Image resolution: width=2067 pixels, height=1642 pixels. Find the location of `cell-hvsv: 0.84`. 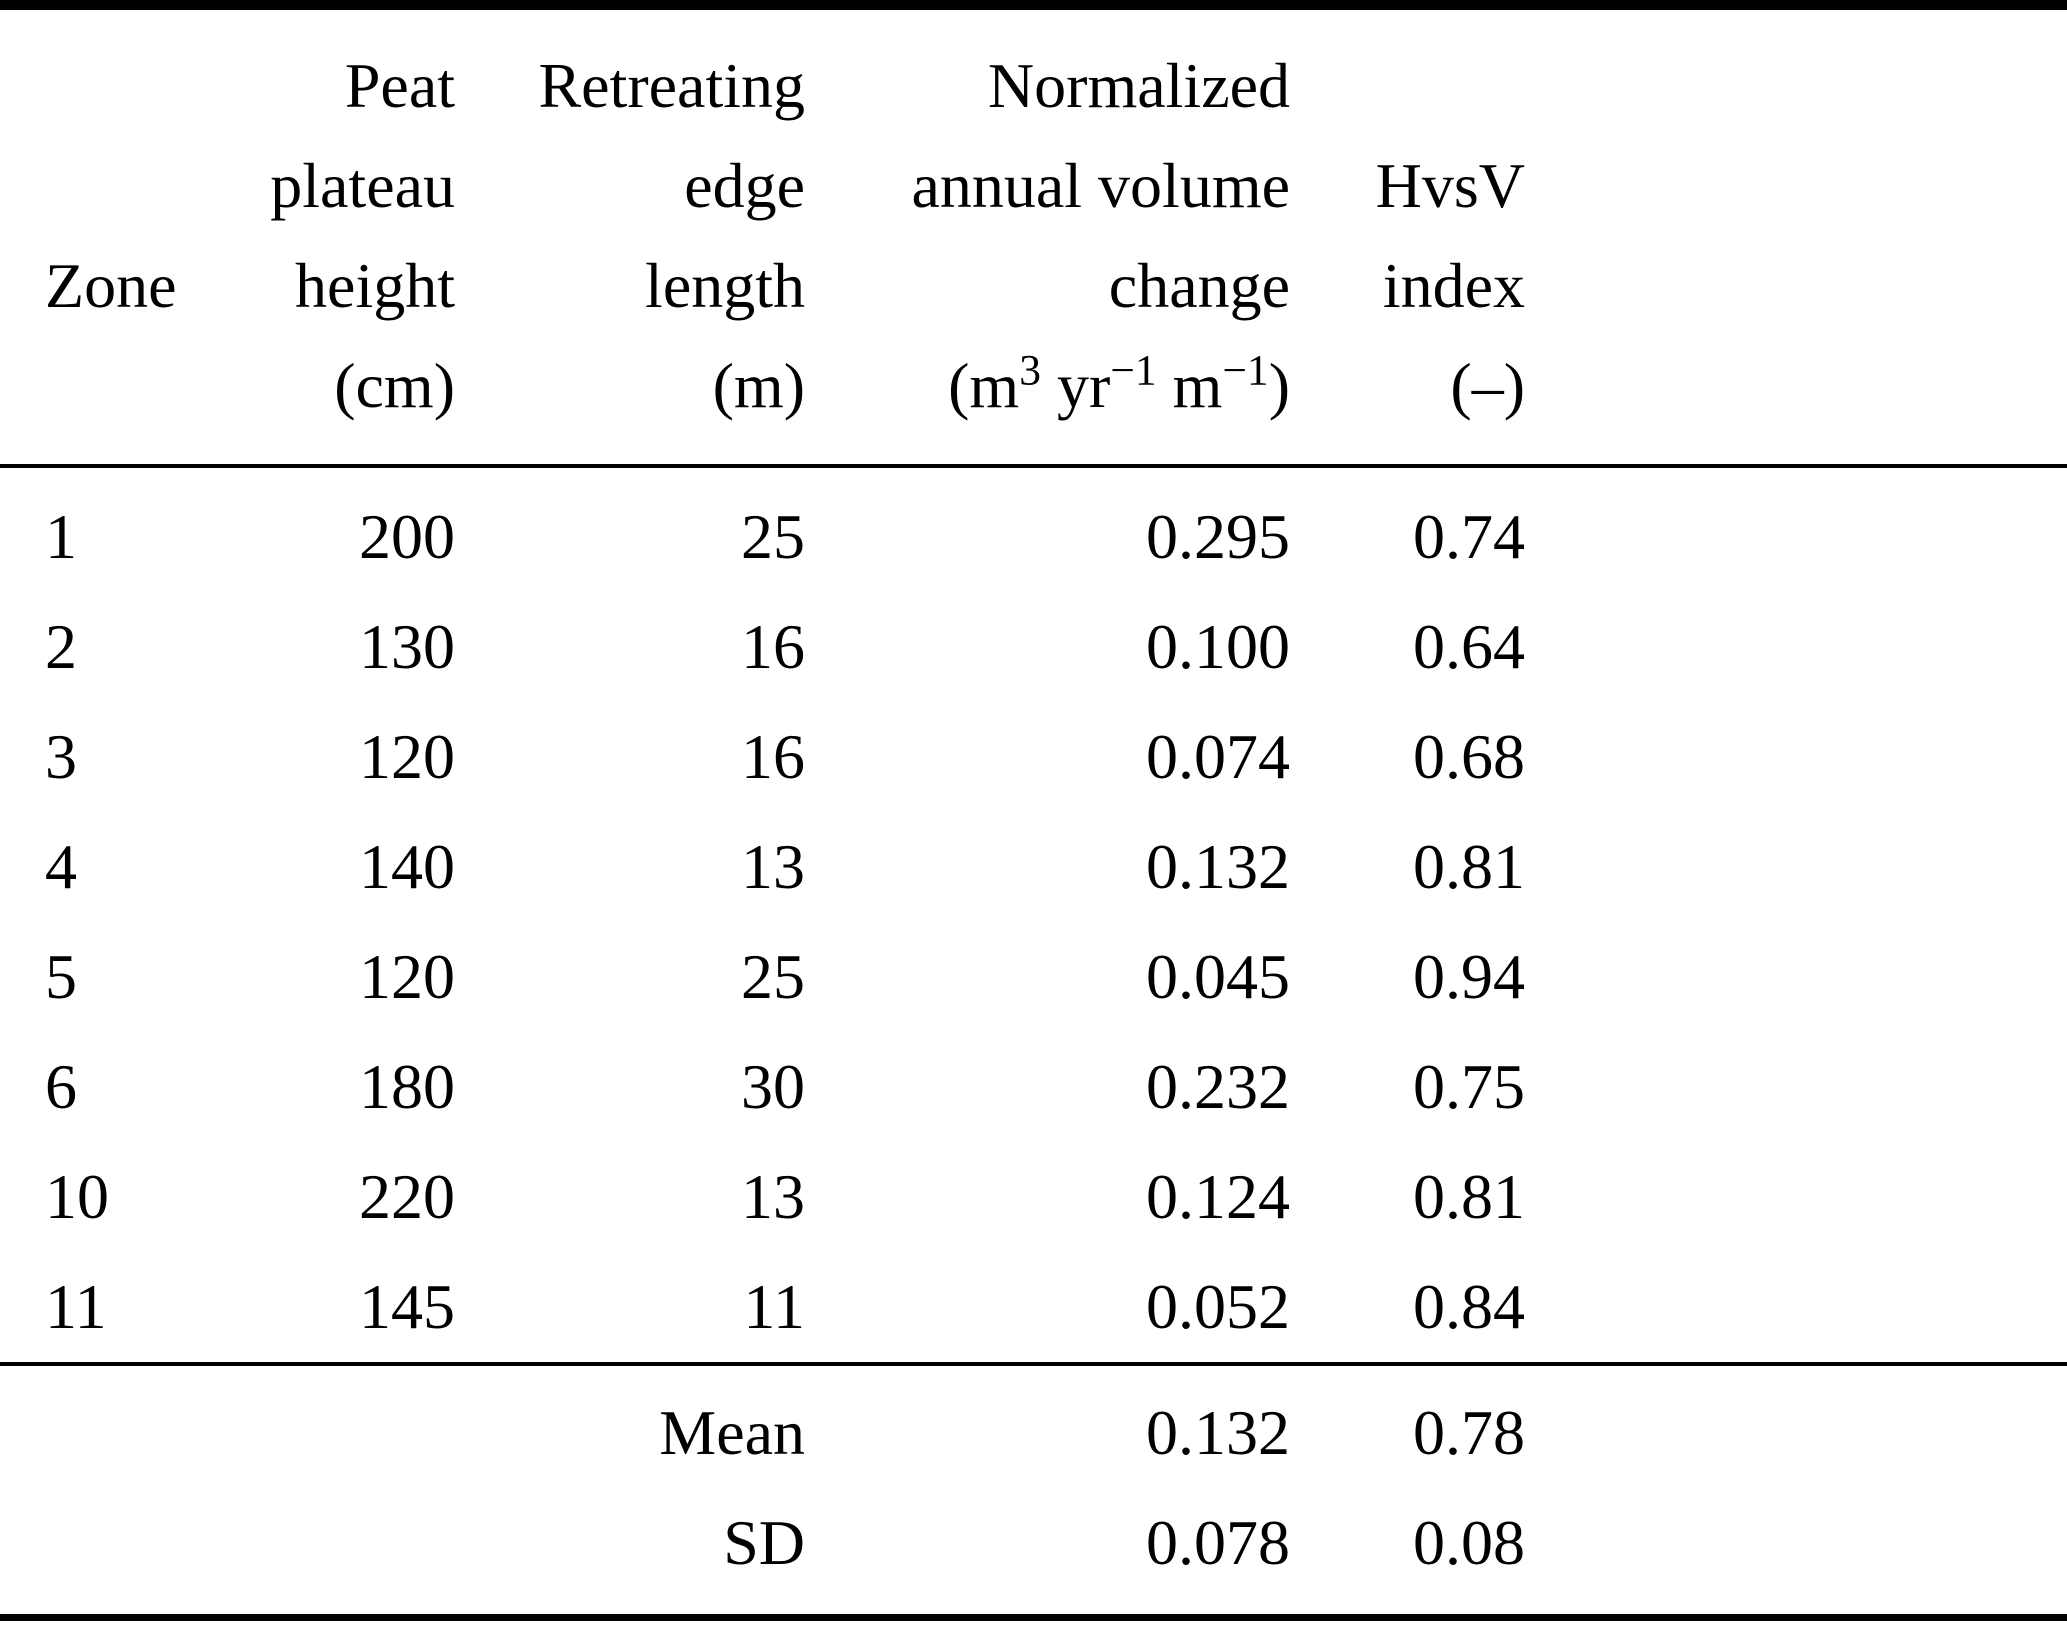

cell-hvsv: 0.84 is located at coordinates (1469, 1306).